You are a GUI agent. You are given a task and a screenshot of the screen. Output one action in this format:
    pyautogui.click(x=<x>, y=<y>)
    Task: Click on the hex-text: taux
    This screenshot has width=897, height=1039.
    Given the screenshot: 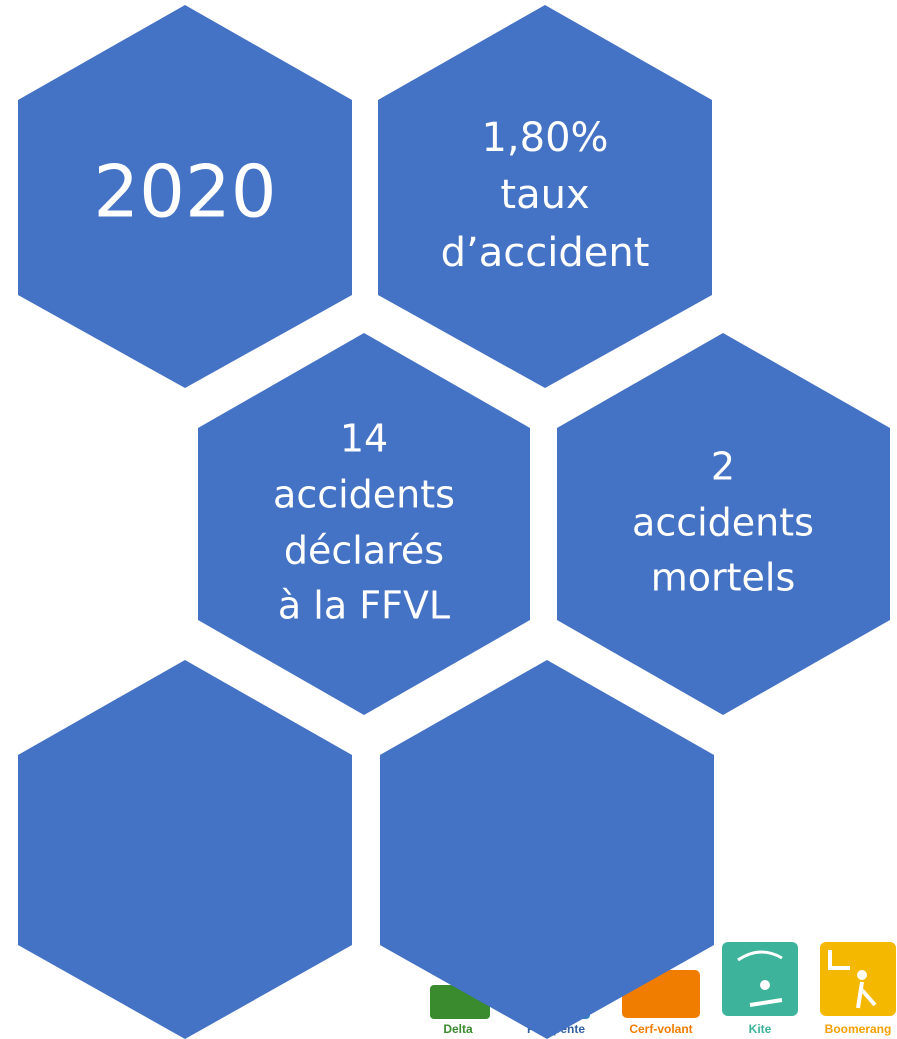 What is the action you would take?
    pyautogui.click(x=544, y=195)
    